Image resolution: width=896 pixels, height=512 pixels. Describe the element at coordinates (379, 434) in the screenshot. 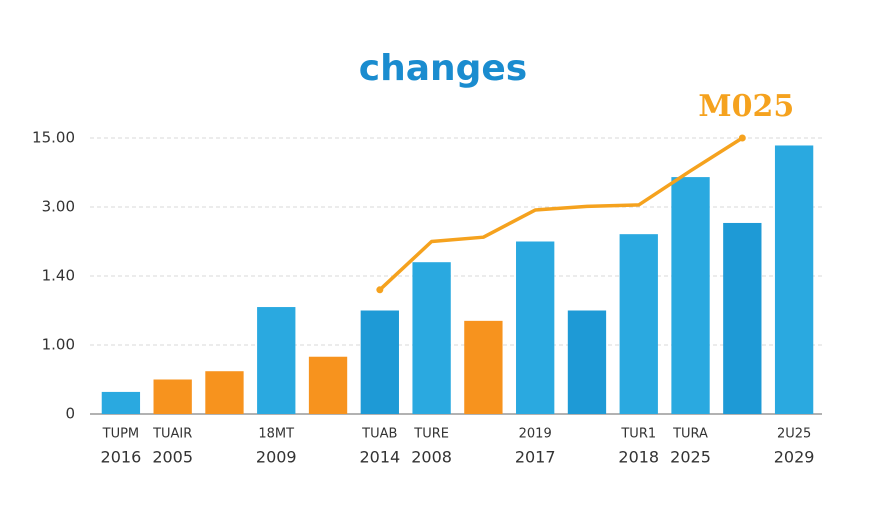

I see `x-tick-label: TUAB` at that location.